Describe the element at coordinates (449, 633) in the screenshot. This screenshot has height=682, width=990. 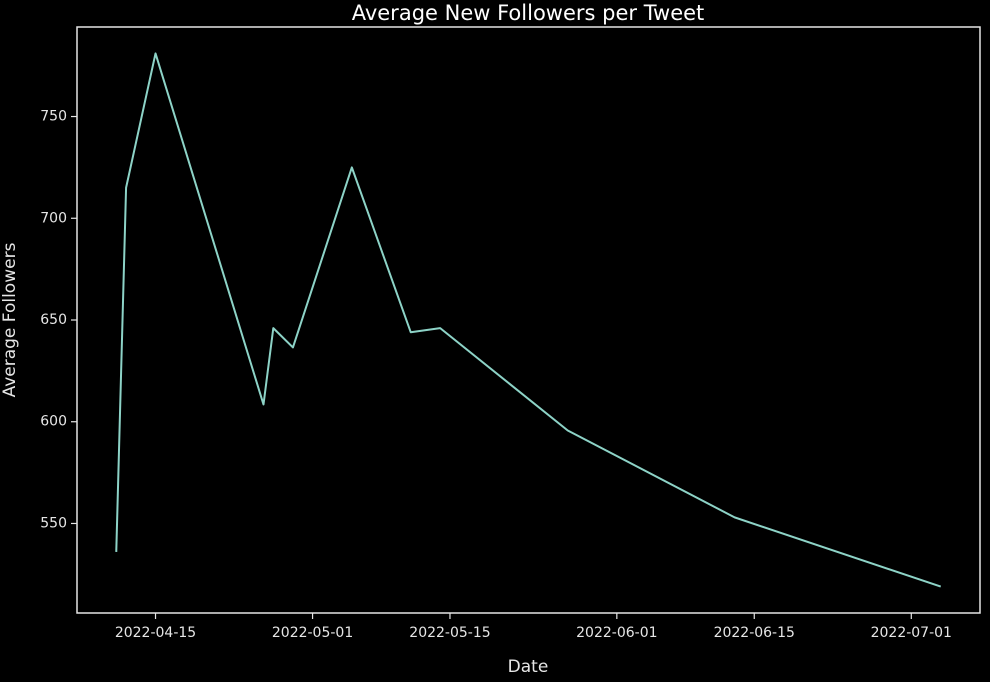
I see `x-tick-label: 2022-05-15` at that location.